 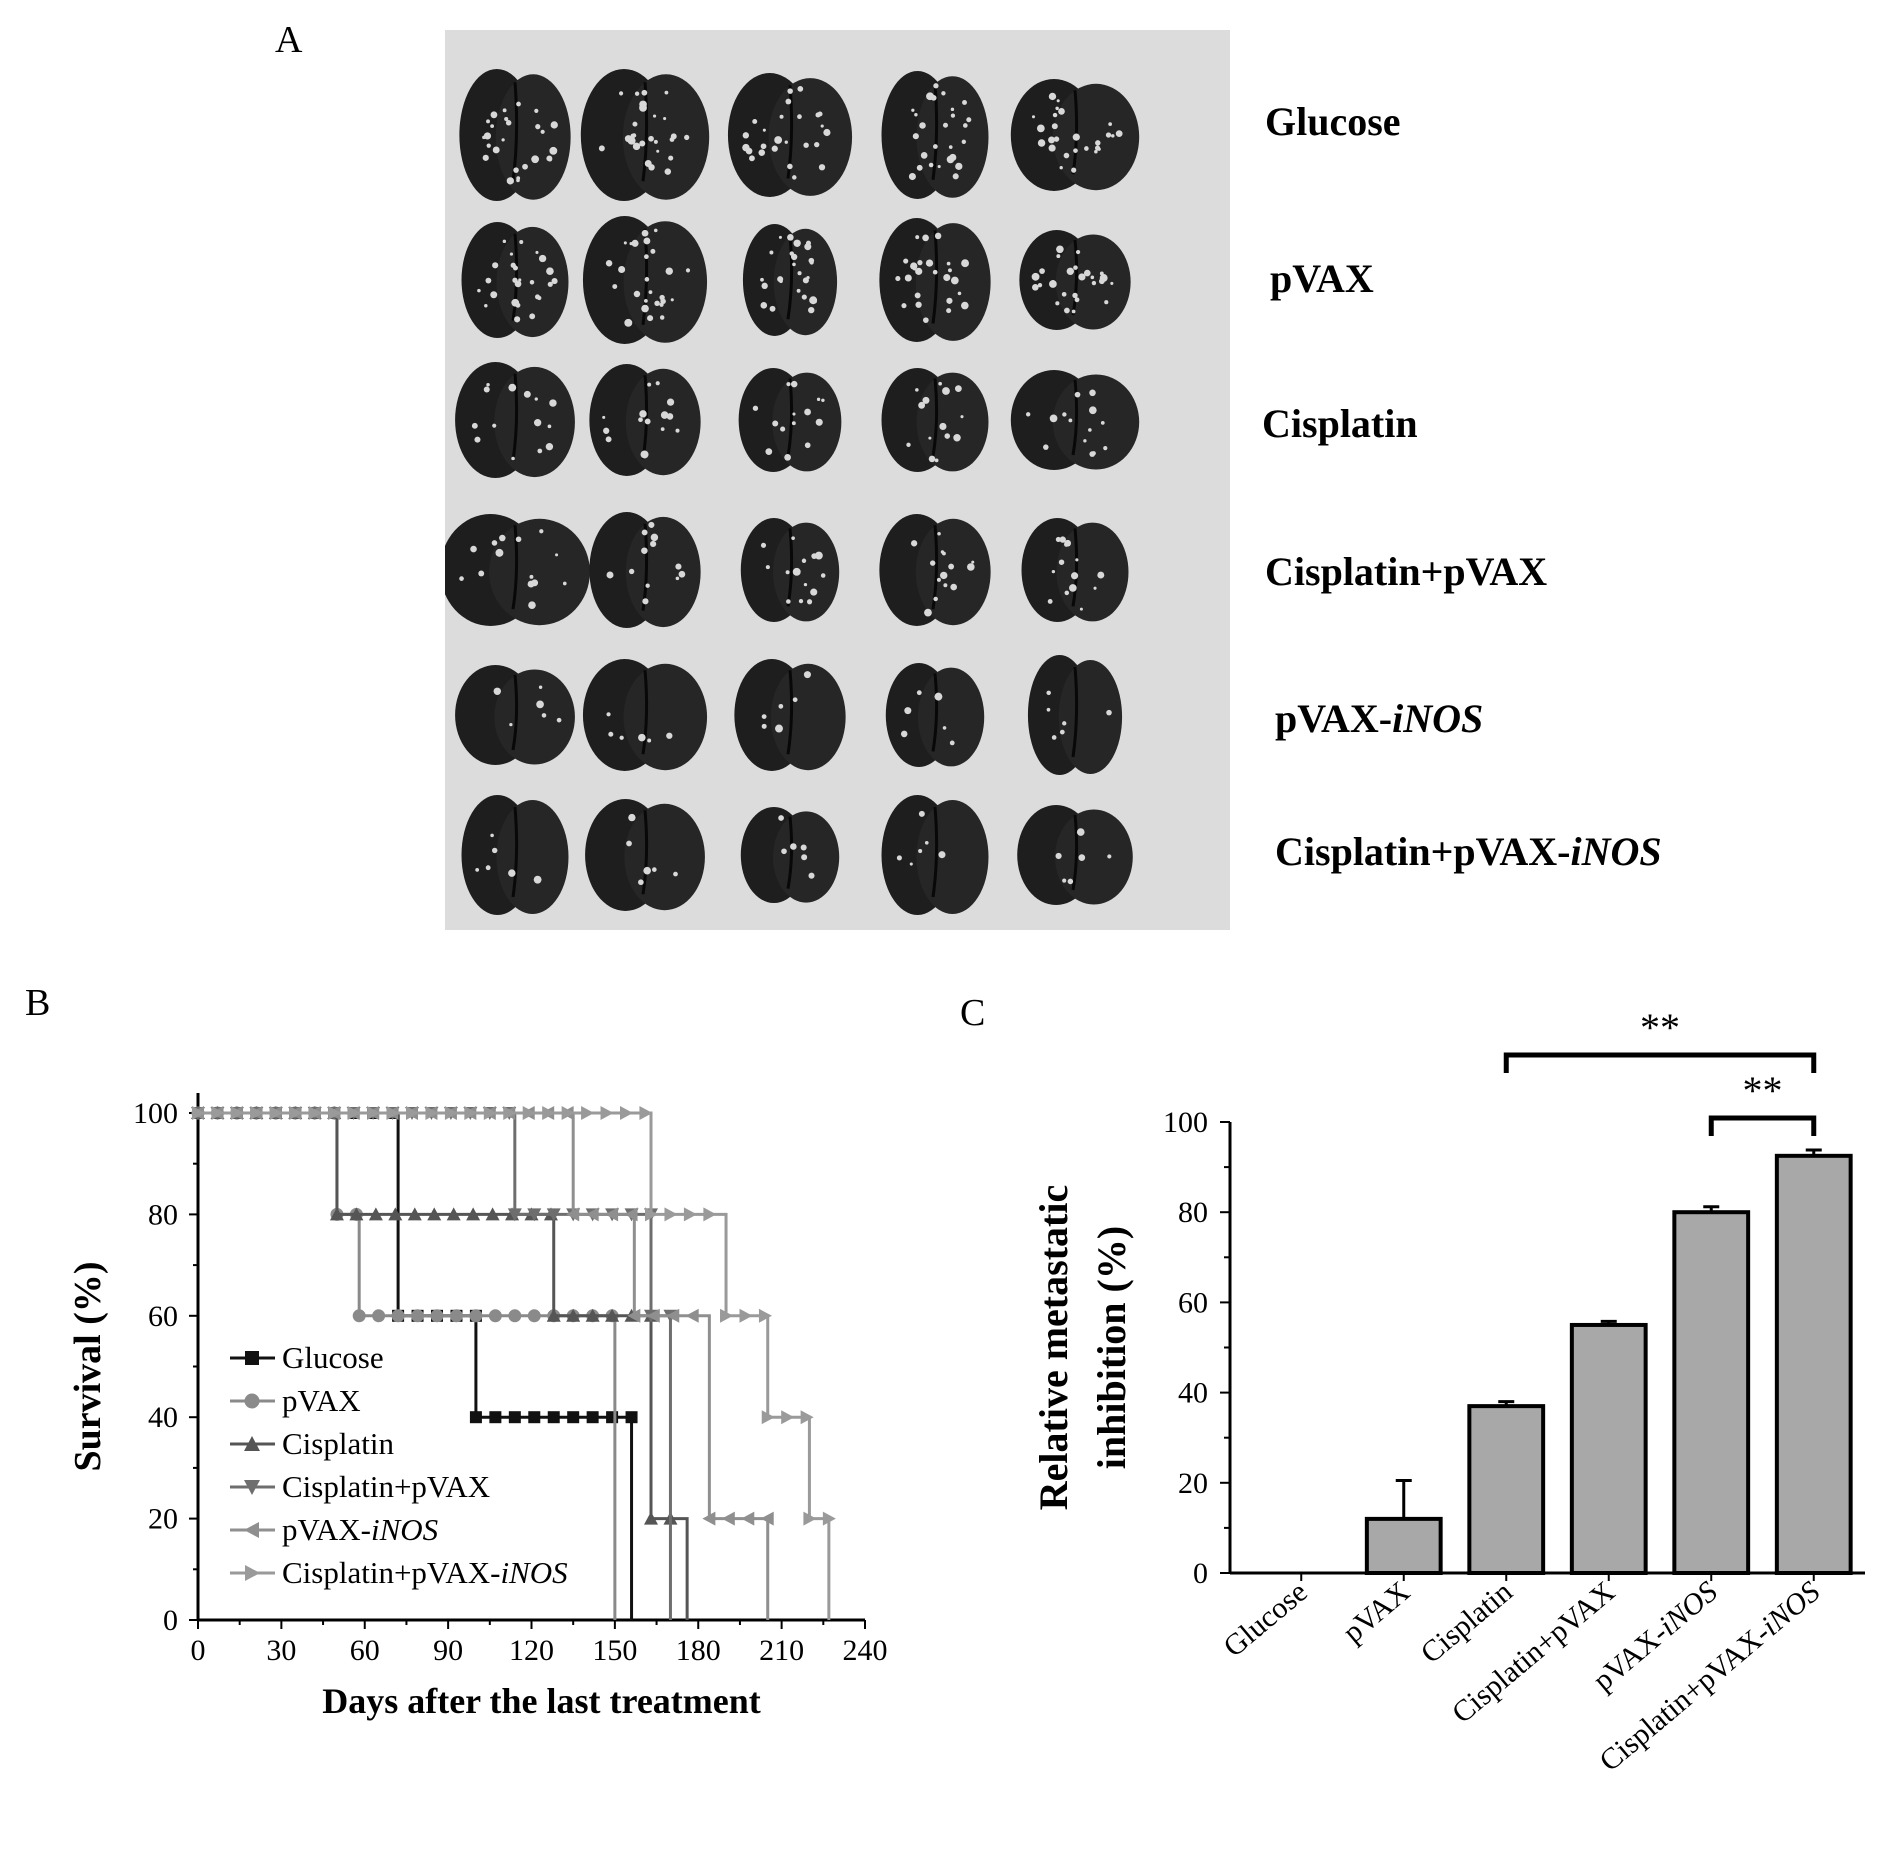 I want to click on group-label: Cisplatin+pVAX, so click(x=1406, y=571).